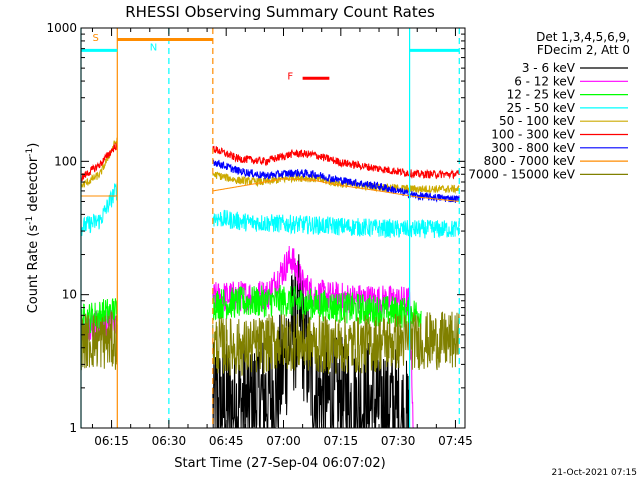  What do you see at coordinates (95, 38) in the screenshot?
I see `flag-label: S` at bounding box center [95, 38].